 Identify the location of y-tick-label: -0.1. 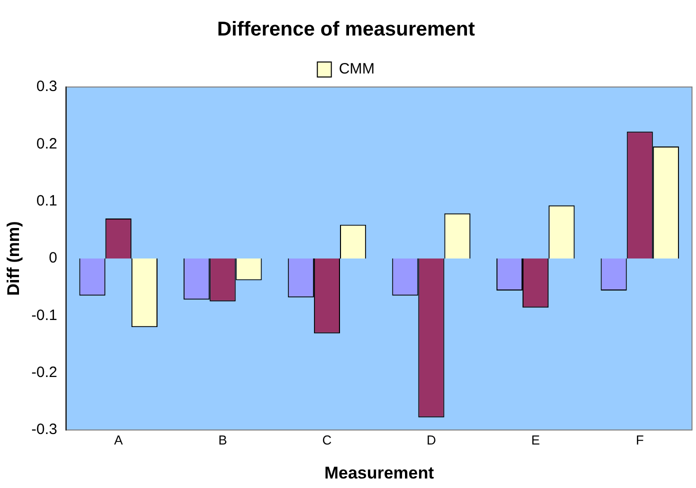
(44, 315).